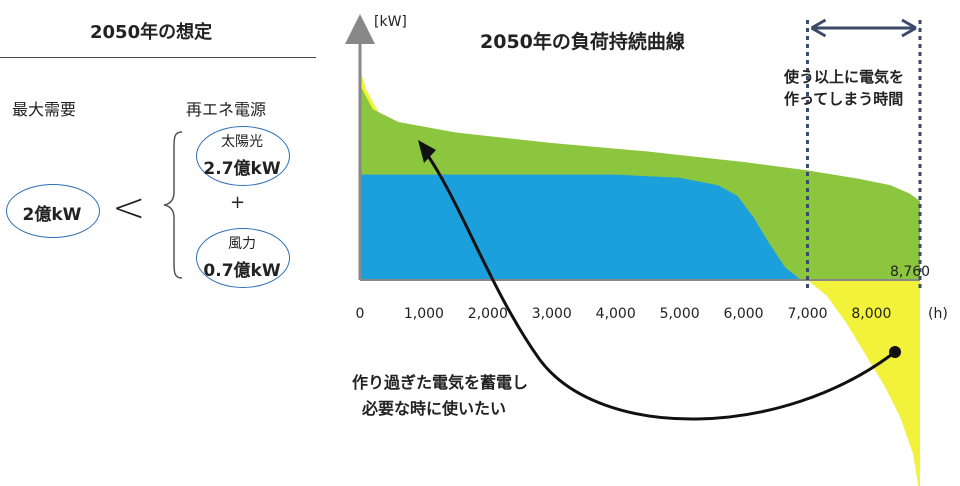  What do you see at coordinates (424, 314) in the screenshot?
I see `x-tick-label: 1,000` at bounding box center [424, 314].